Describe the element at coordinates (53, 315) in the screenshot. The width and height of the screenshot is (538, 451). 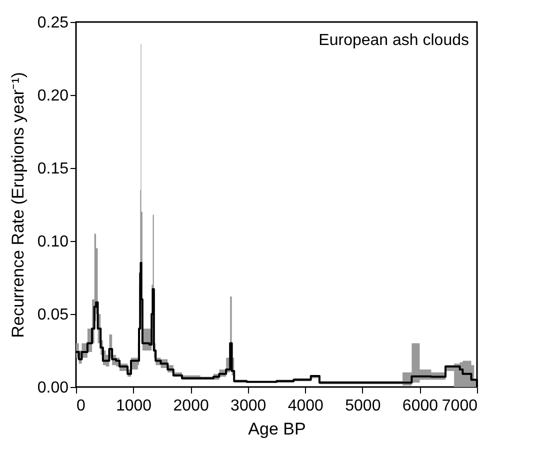
I see `y-tick-label: 0.05` at that location.